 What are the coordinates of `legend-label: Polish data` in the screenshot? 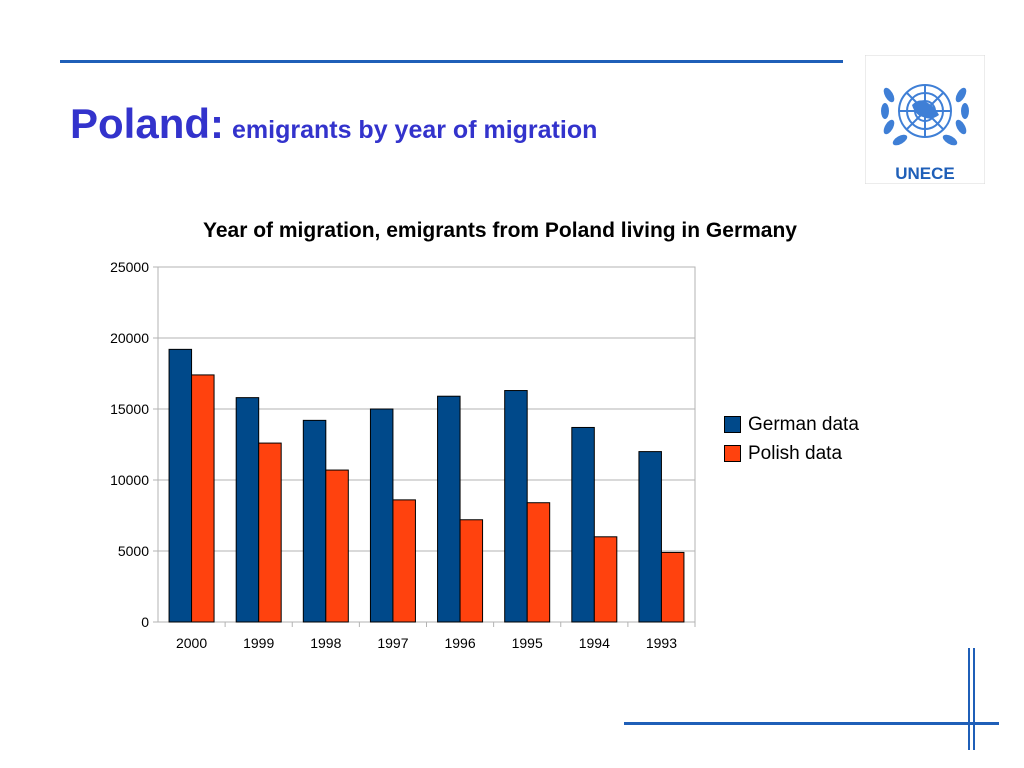 It's located at (795, 453).